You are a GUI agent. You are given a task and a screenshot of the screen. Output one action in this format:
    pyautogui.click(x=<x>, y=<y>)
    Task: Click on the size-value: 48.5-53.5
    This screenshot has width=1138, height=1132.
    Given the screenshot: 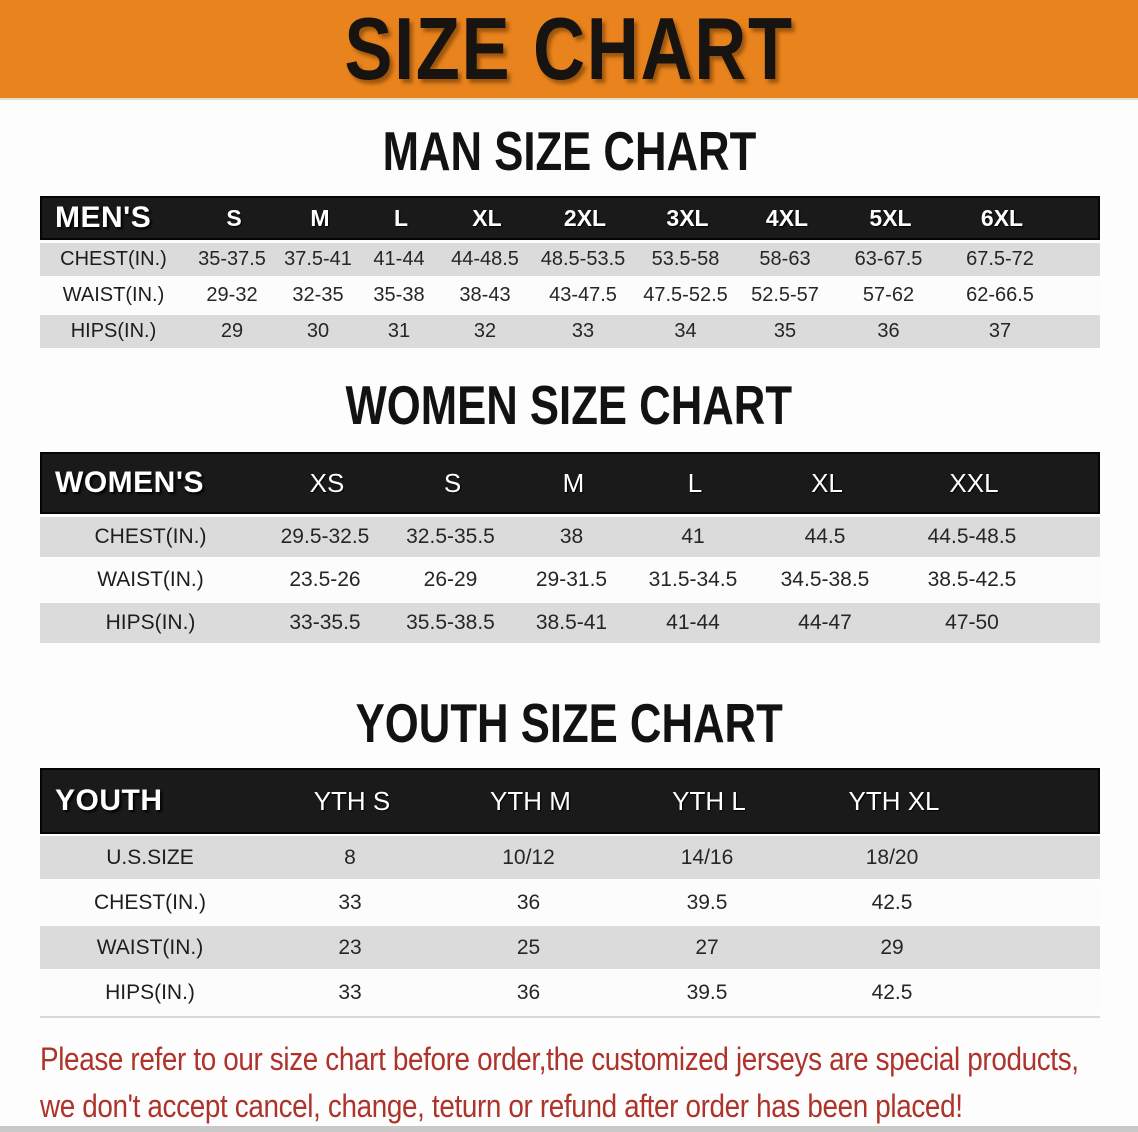 What is the action you would take?
    pyautogui.click(x=583, y=259)
    